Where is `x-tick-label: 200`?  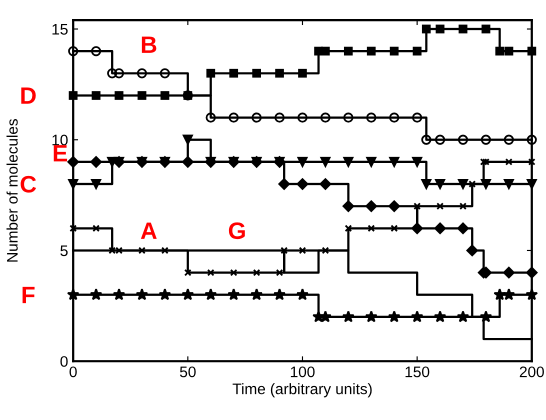 x-tick-label: 200 is located at coordinates (532, 372).